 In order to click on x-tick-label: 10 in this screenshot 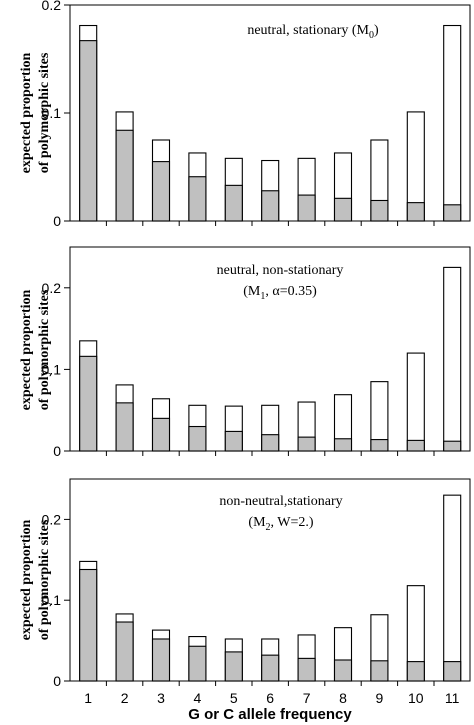, I will do `click(416, 698)`.